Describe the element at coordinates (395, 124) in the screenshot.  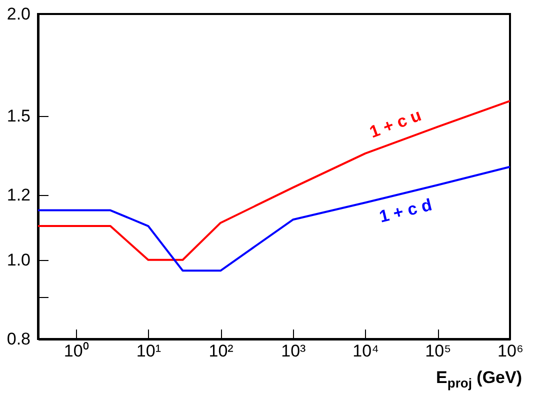
I see `text: 1 + c u` at that location.